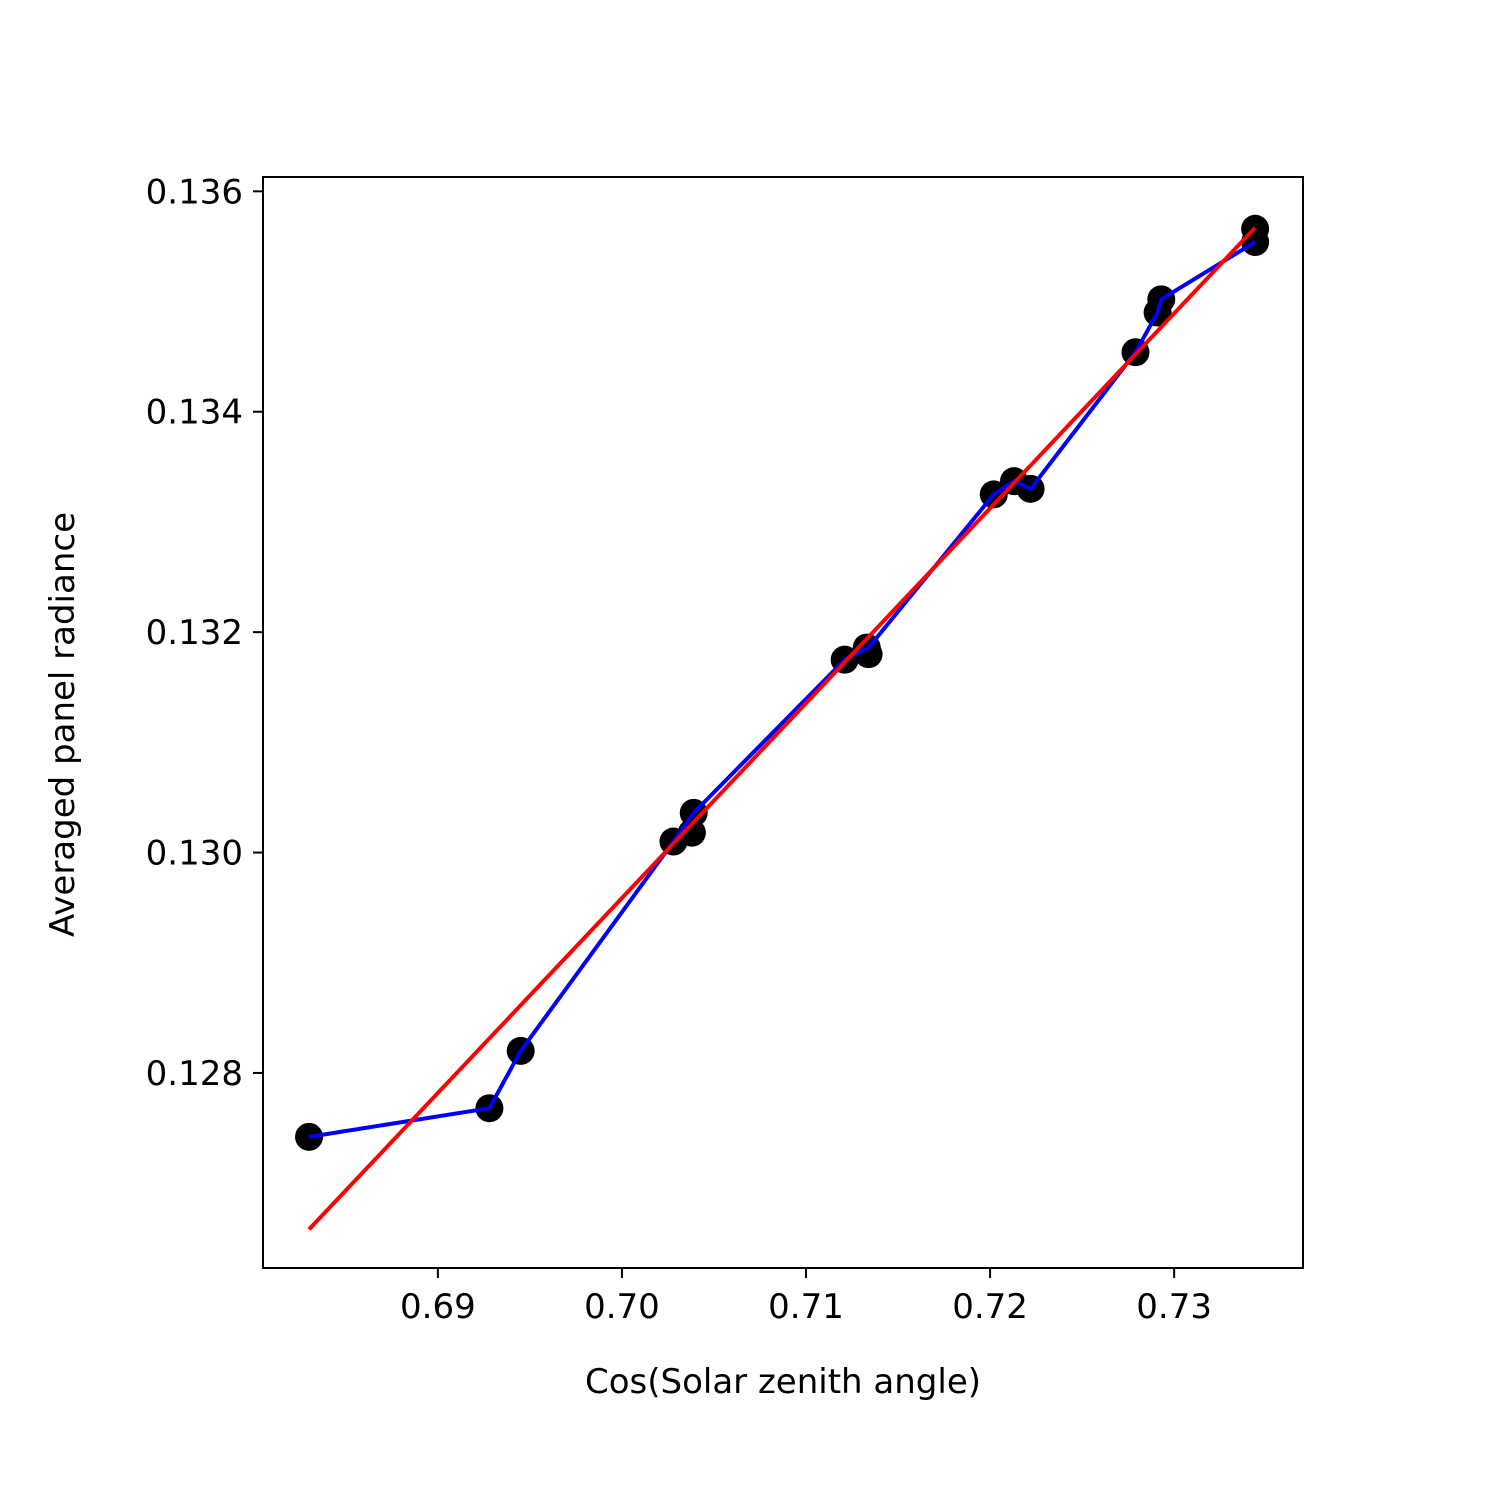 The image size is (1500, 1500). What do you see at coordinates (1174, 1307) in the screenshot?
I see `x-tick-label: 0.73` at bounding box center [1174, 1307].